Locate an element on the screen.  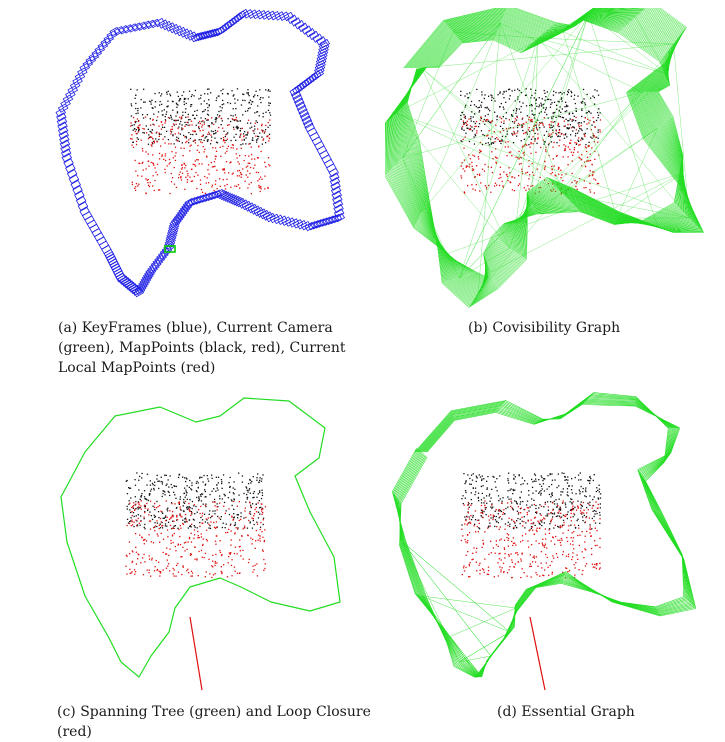
essential-graph-edge is located at coordinates (431, 602).